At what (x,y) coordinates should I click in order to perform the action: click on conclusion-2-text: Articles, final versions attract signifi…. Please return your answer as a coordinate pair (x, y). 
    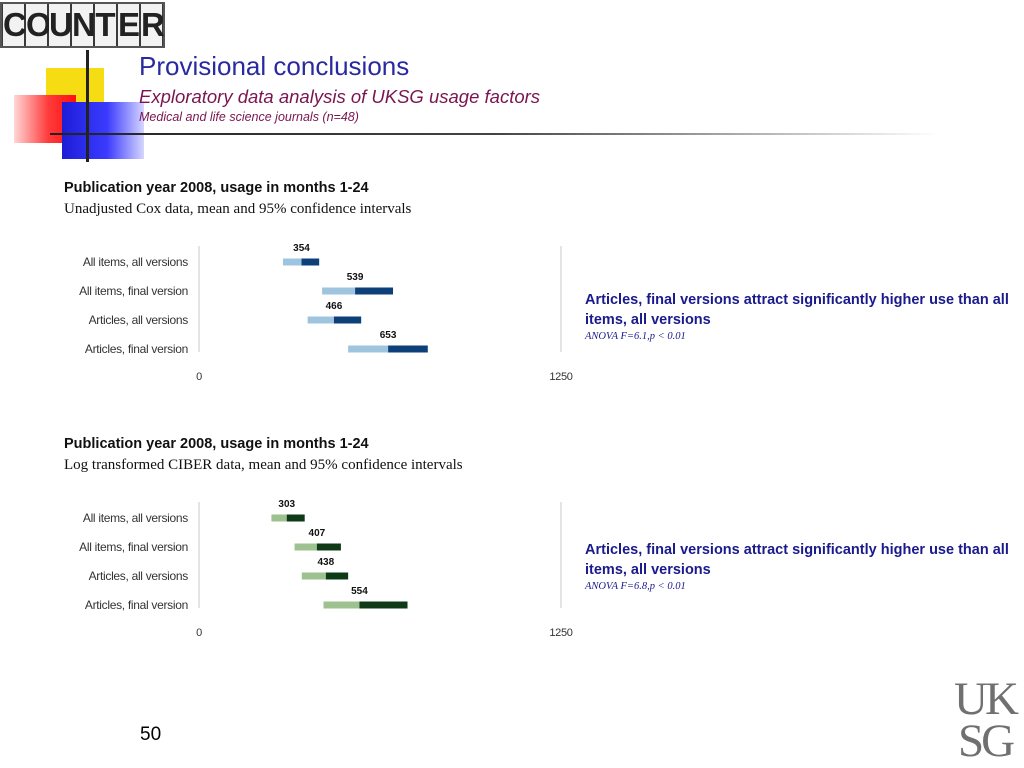
    Looking at the image, I should click on (797, 560).